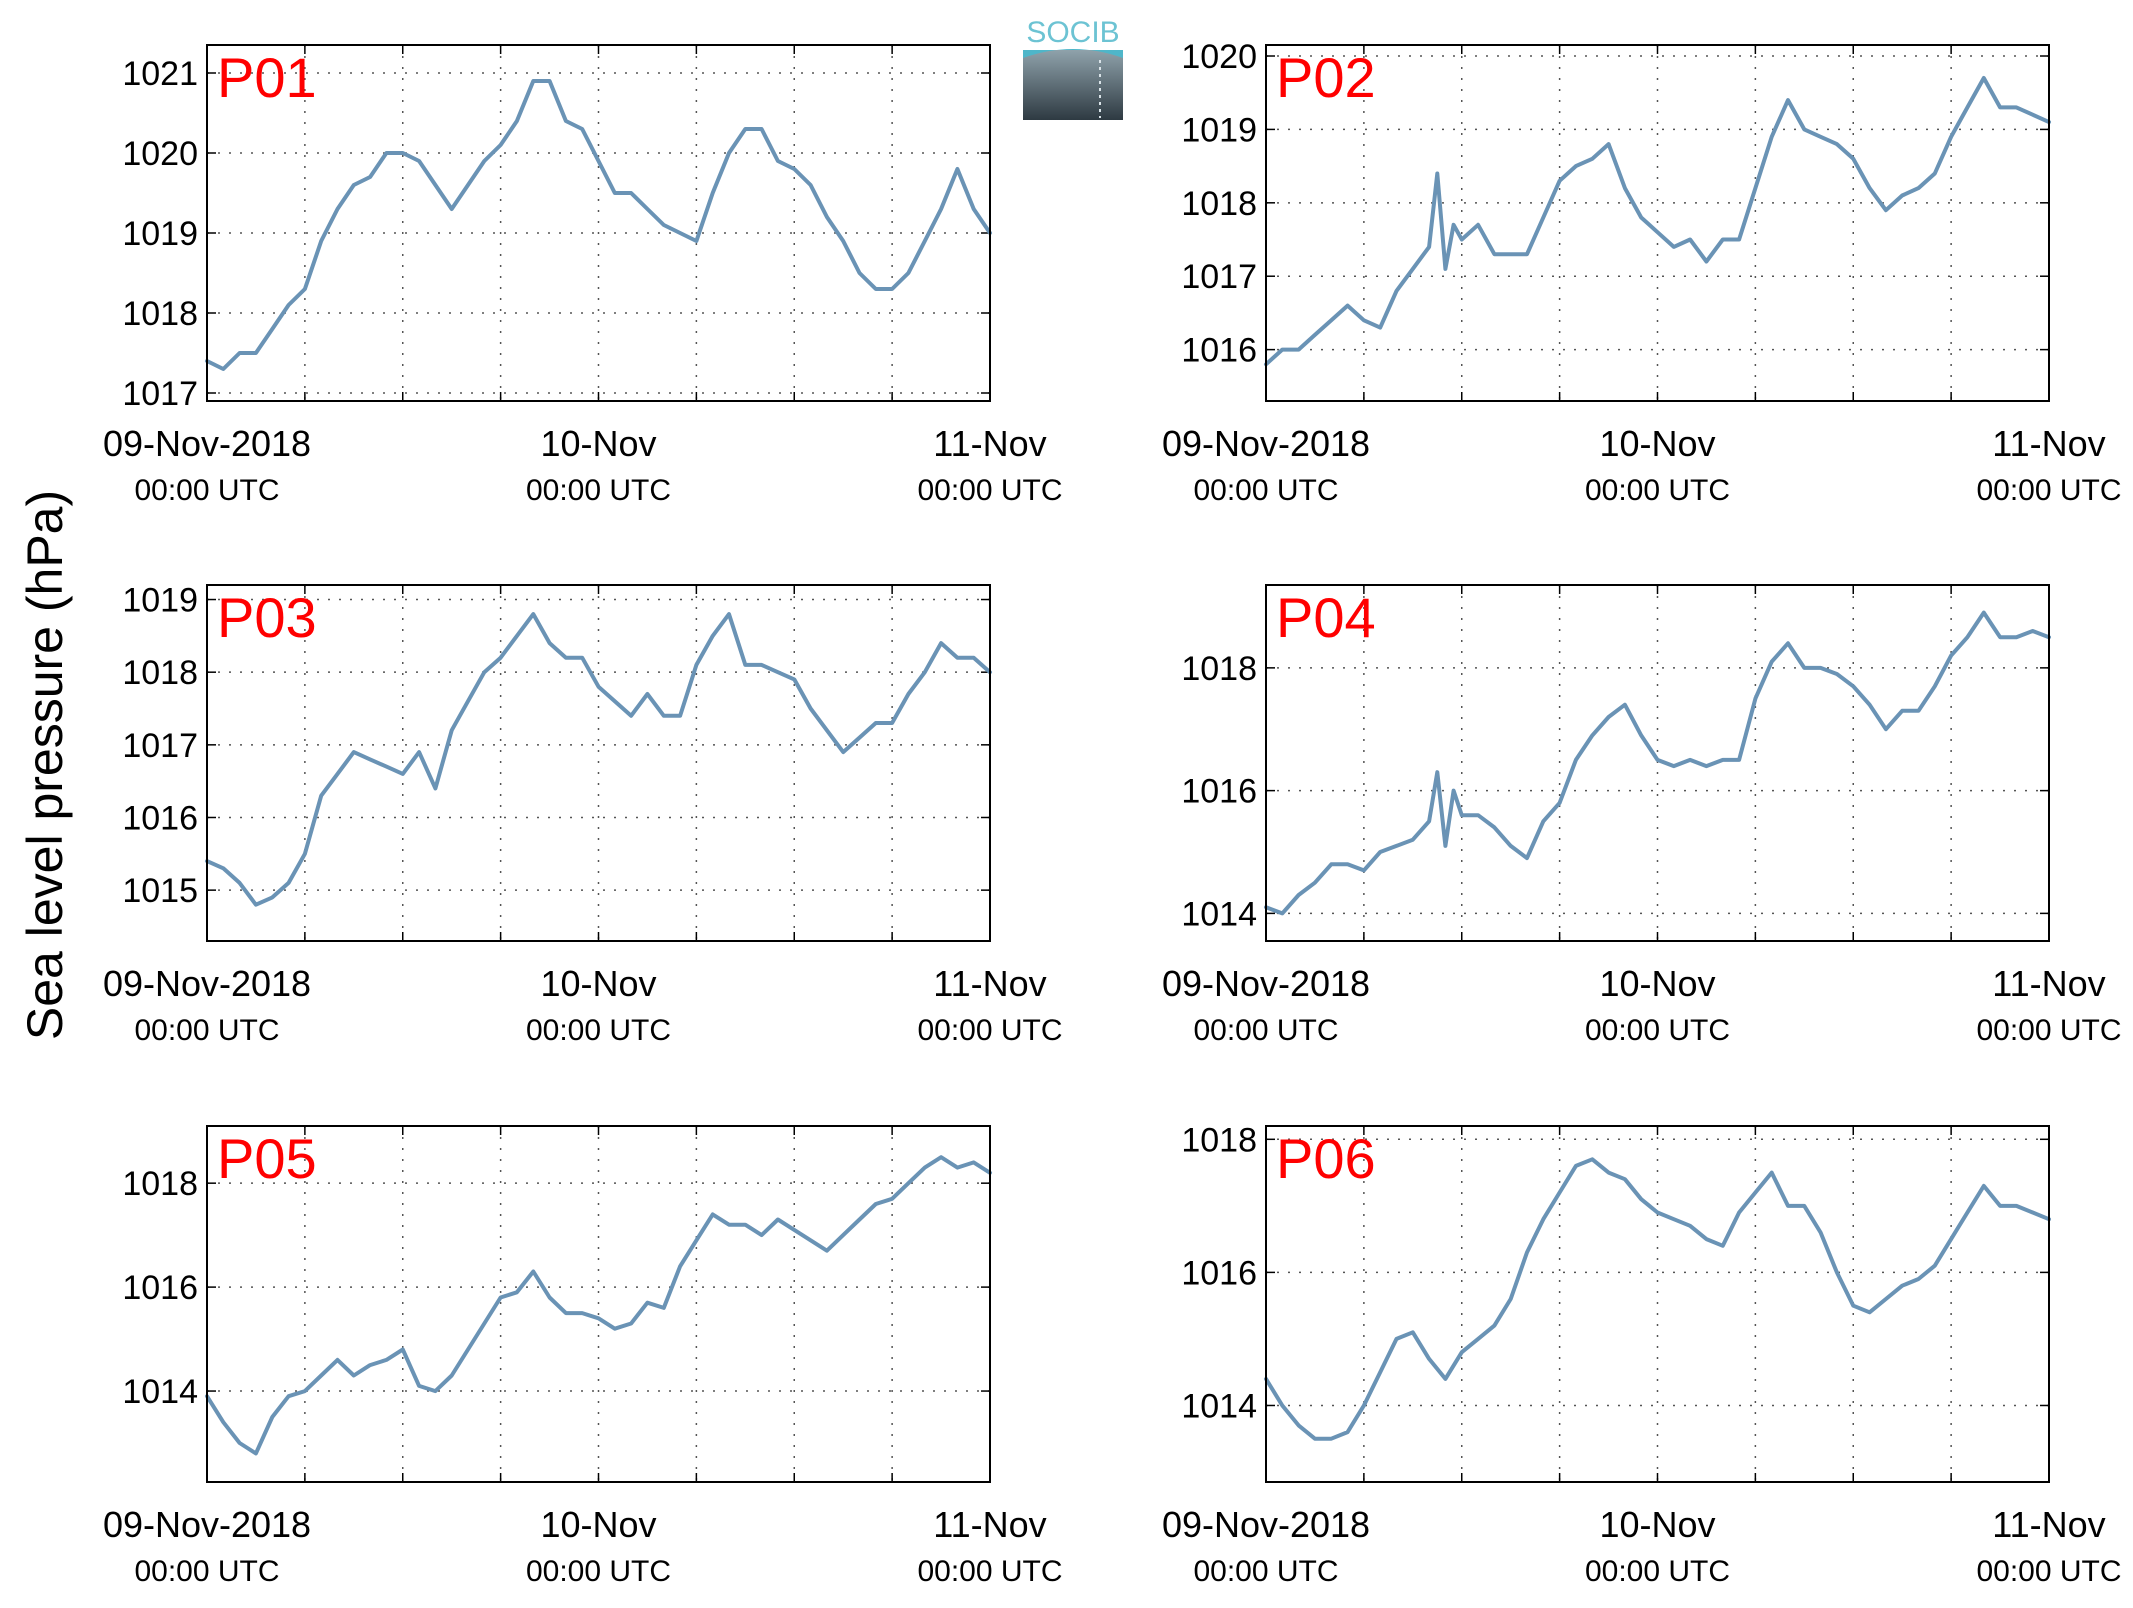 The height and width of the screenshot is (1608, 2133). I want to click on logo-block, so click(1073, 85).